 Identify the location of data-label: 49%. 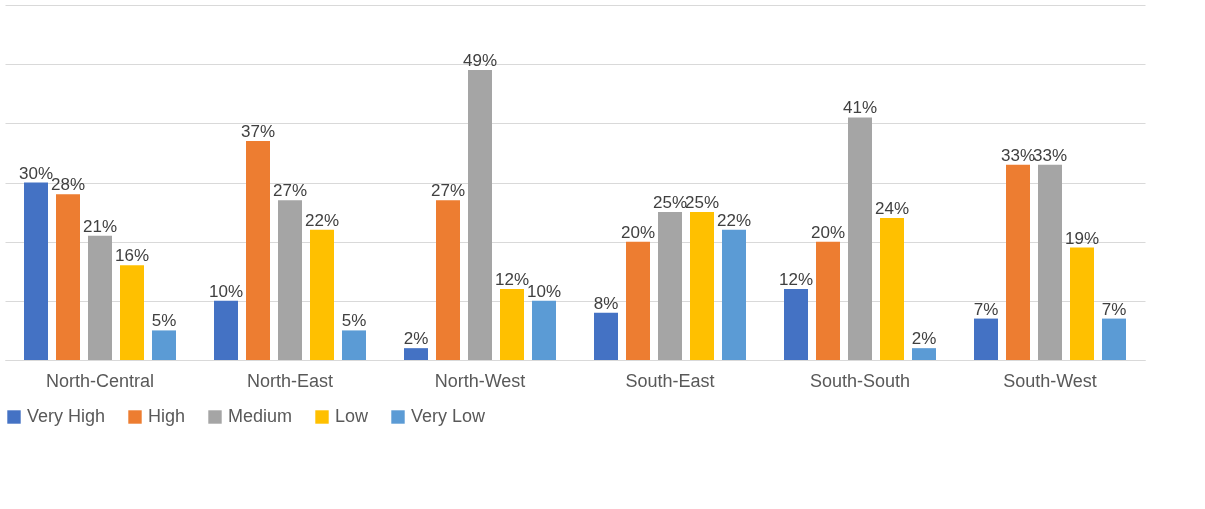
(480, 61).